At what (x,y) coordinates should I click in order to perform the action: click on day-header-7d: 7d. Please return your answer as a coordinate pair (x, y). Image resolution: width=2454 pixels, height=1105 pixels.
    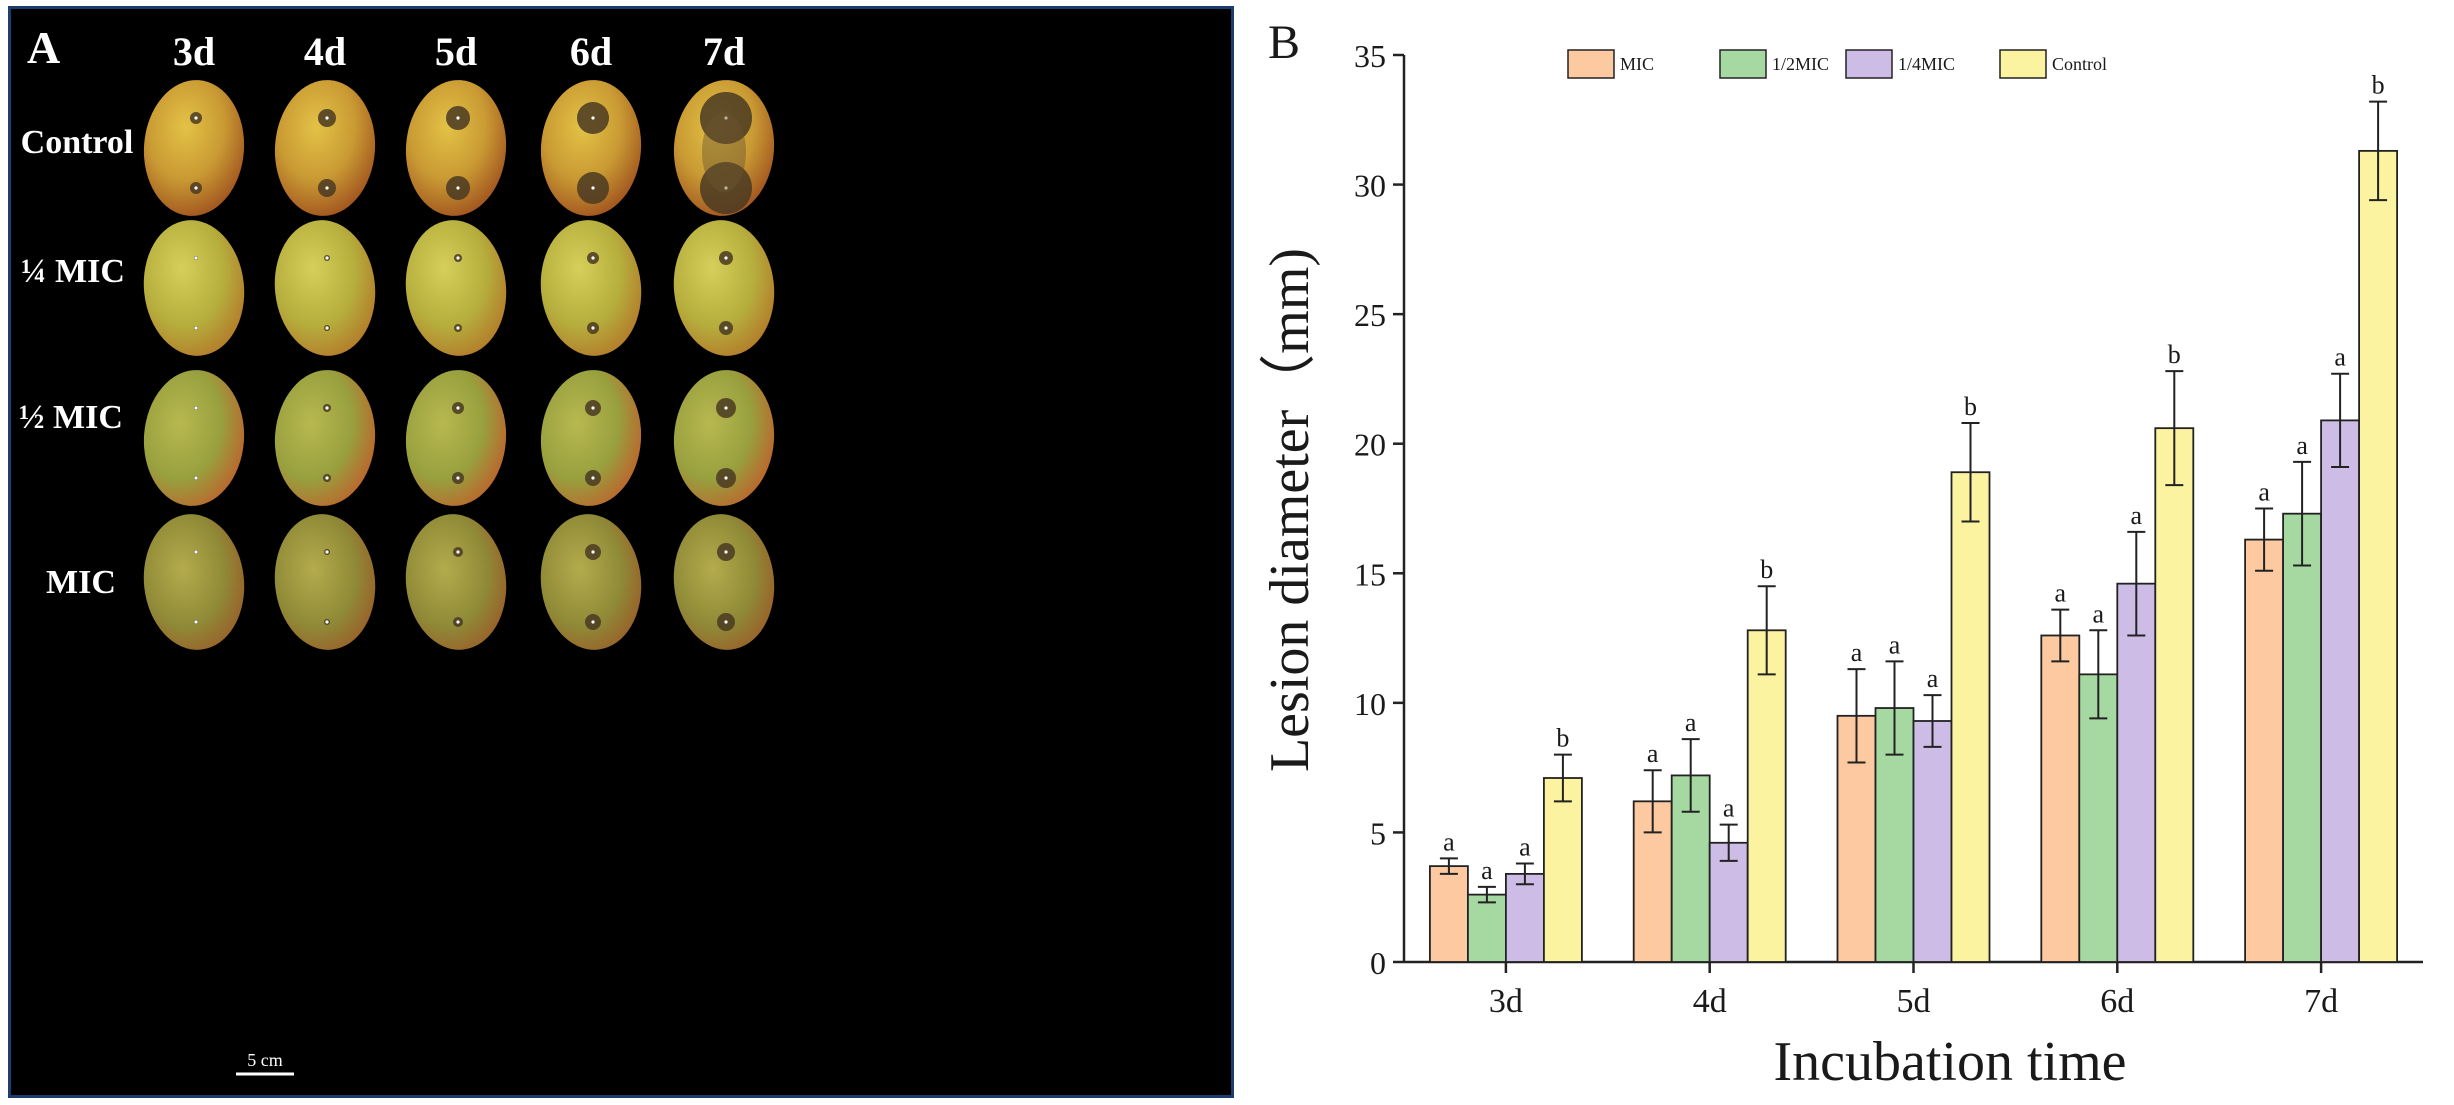
    Looking at the image, I should click on (724, 51).